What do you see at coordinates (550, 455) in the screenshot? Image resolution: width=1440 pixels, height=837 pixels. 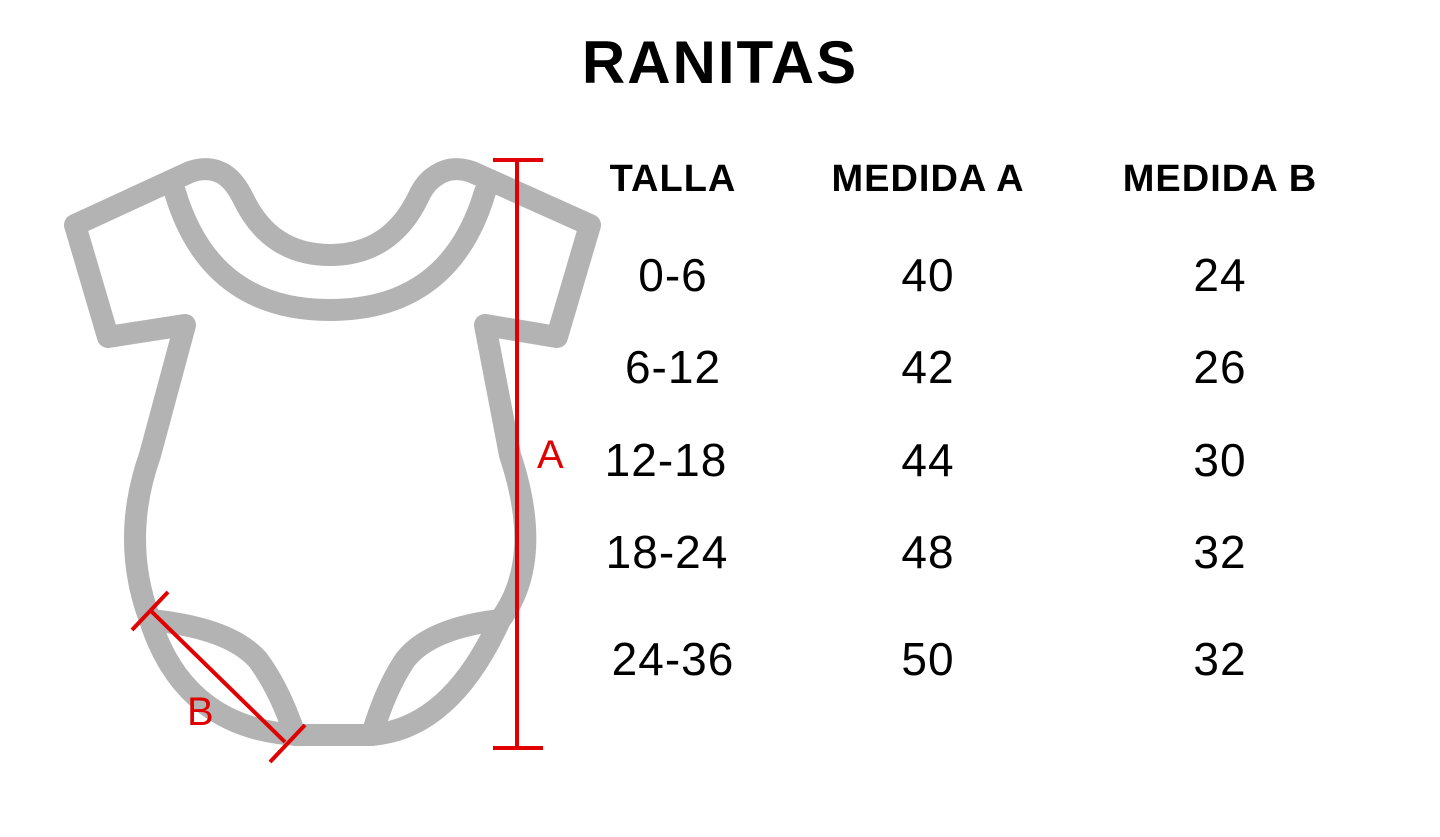 I see `measure-a-label: A` at bounding box center [550, 455].